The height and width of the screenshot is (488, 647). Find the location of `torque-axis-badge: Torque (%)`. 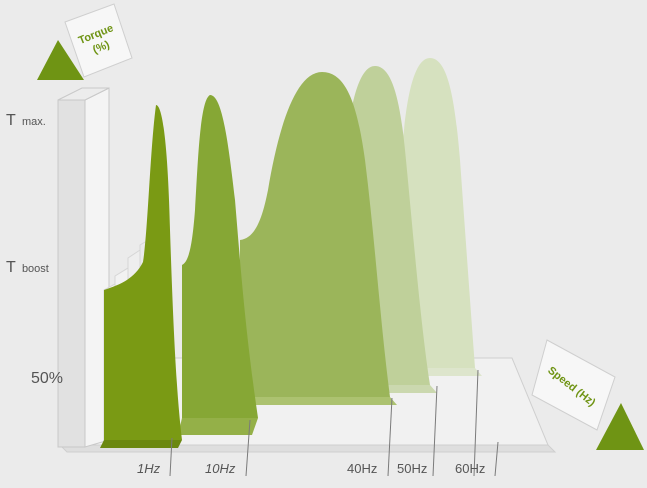

torque-axis-badge: Torque (%) is located at coordinates (85, 41).